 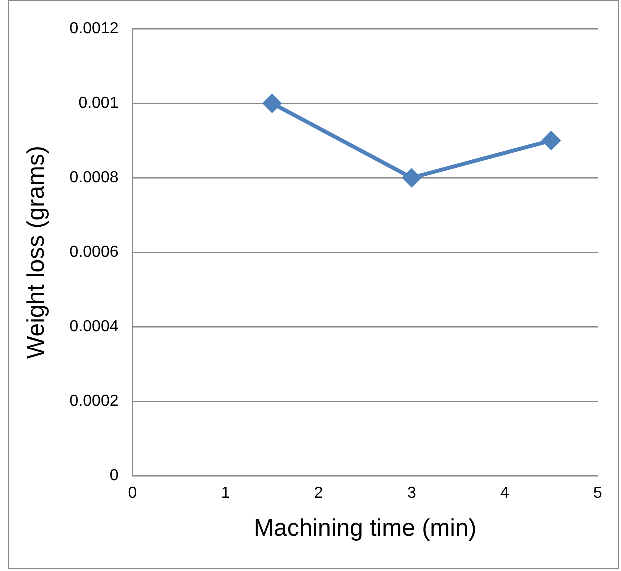 What do you see at coordinates (411, 493) in the screenshot?
I see `x-tick-label: 3` at bounding box center [411, 493].